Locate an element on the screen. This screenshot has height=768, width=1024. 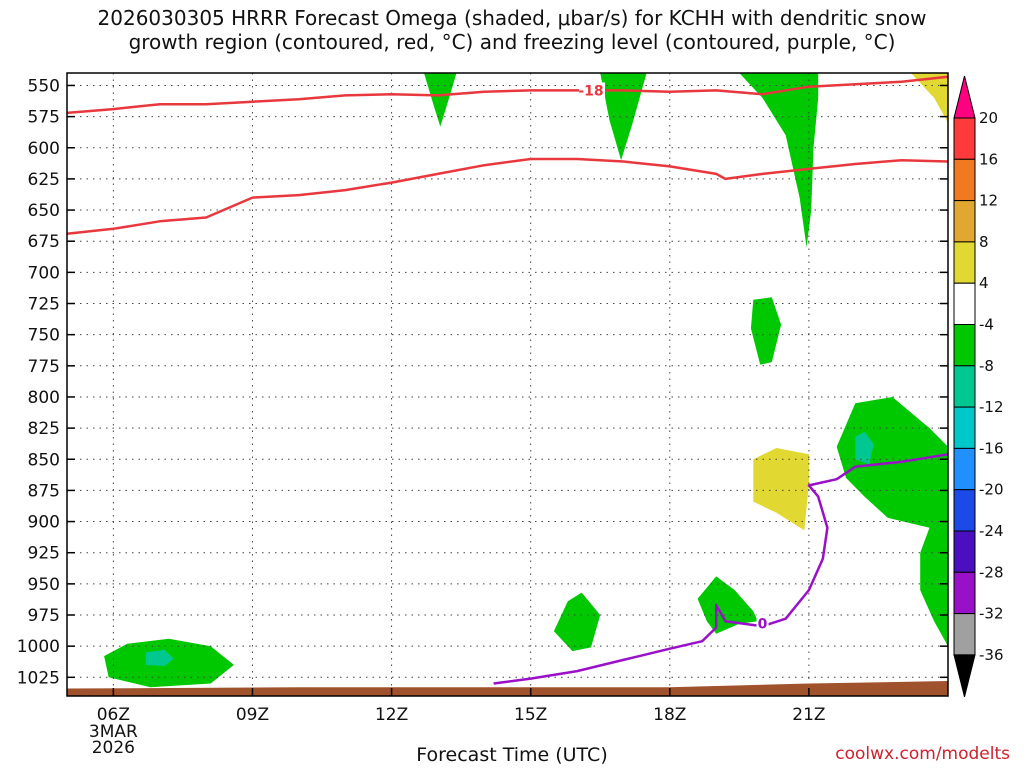
ground-fill is located at coordinates (507, 688).